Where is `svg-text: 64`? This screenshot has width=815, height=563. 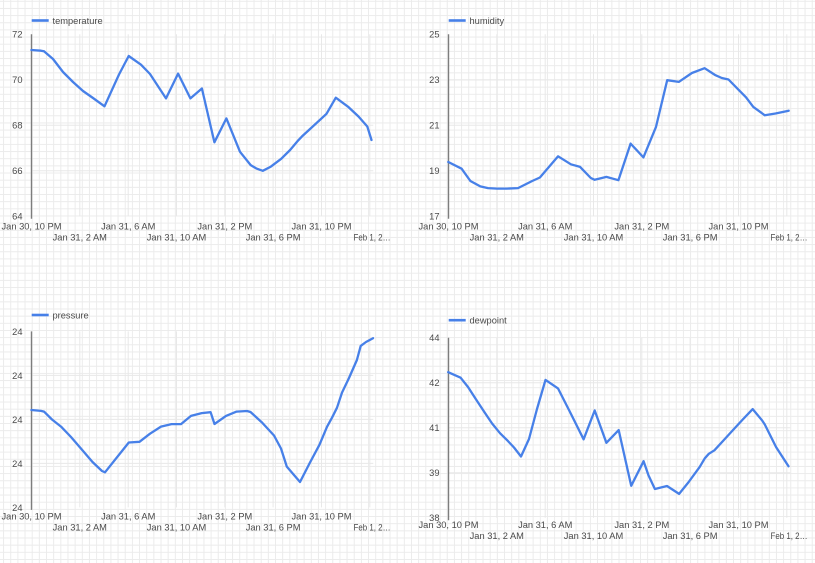
svg-text: 64 is located at coordinates (17, 217).